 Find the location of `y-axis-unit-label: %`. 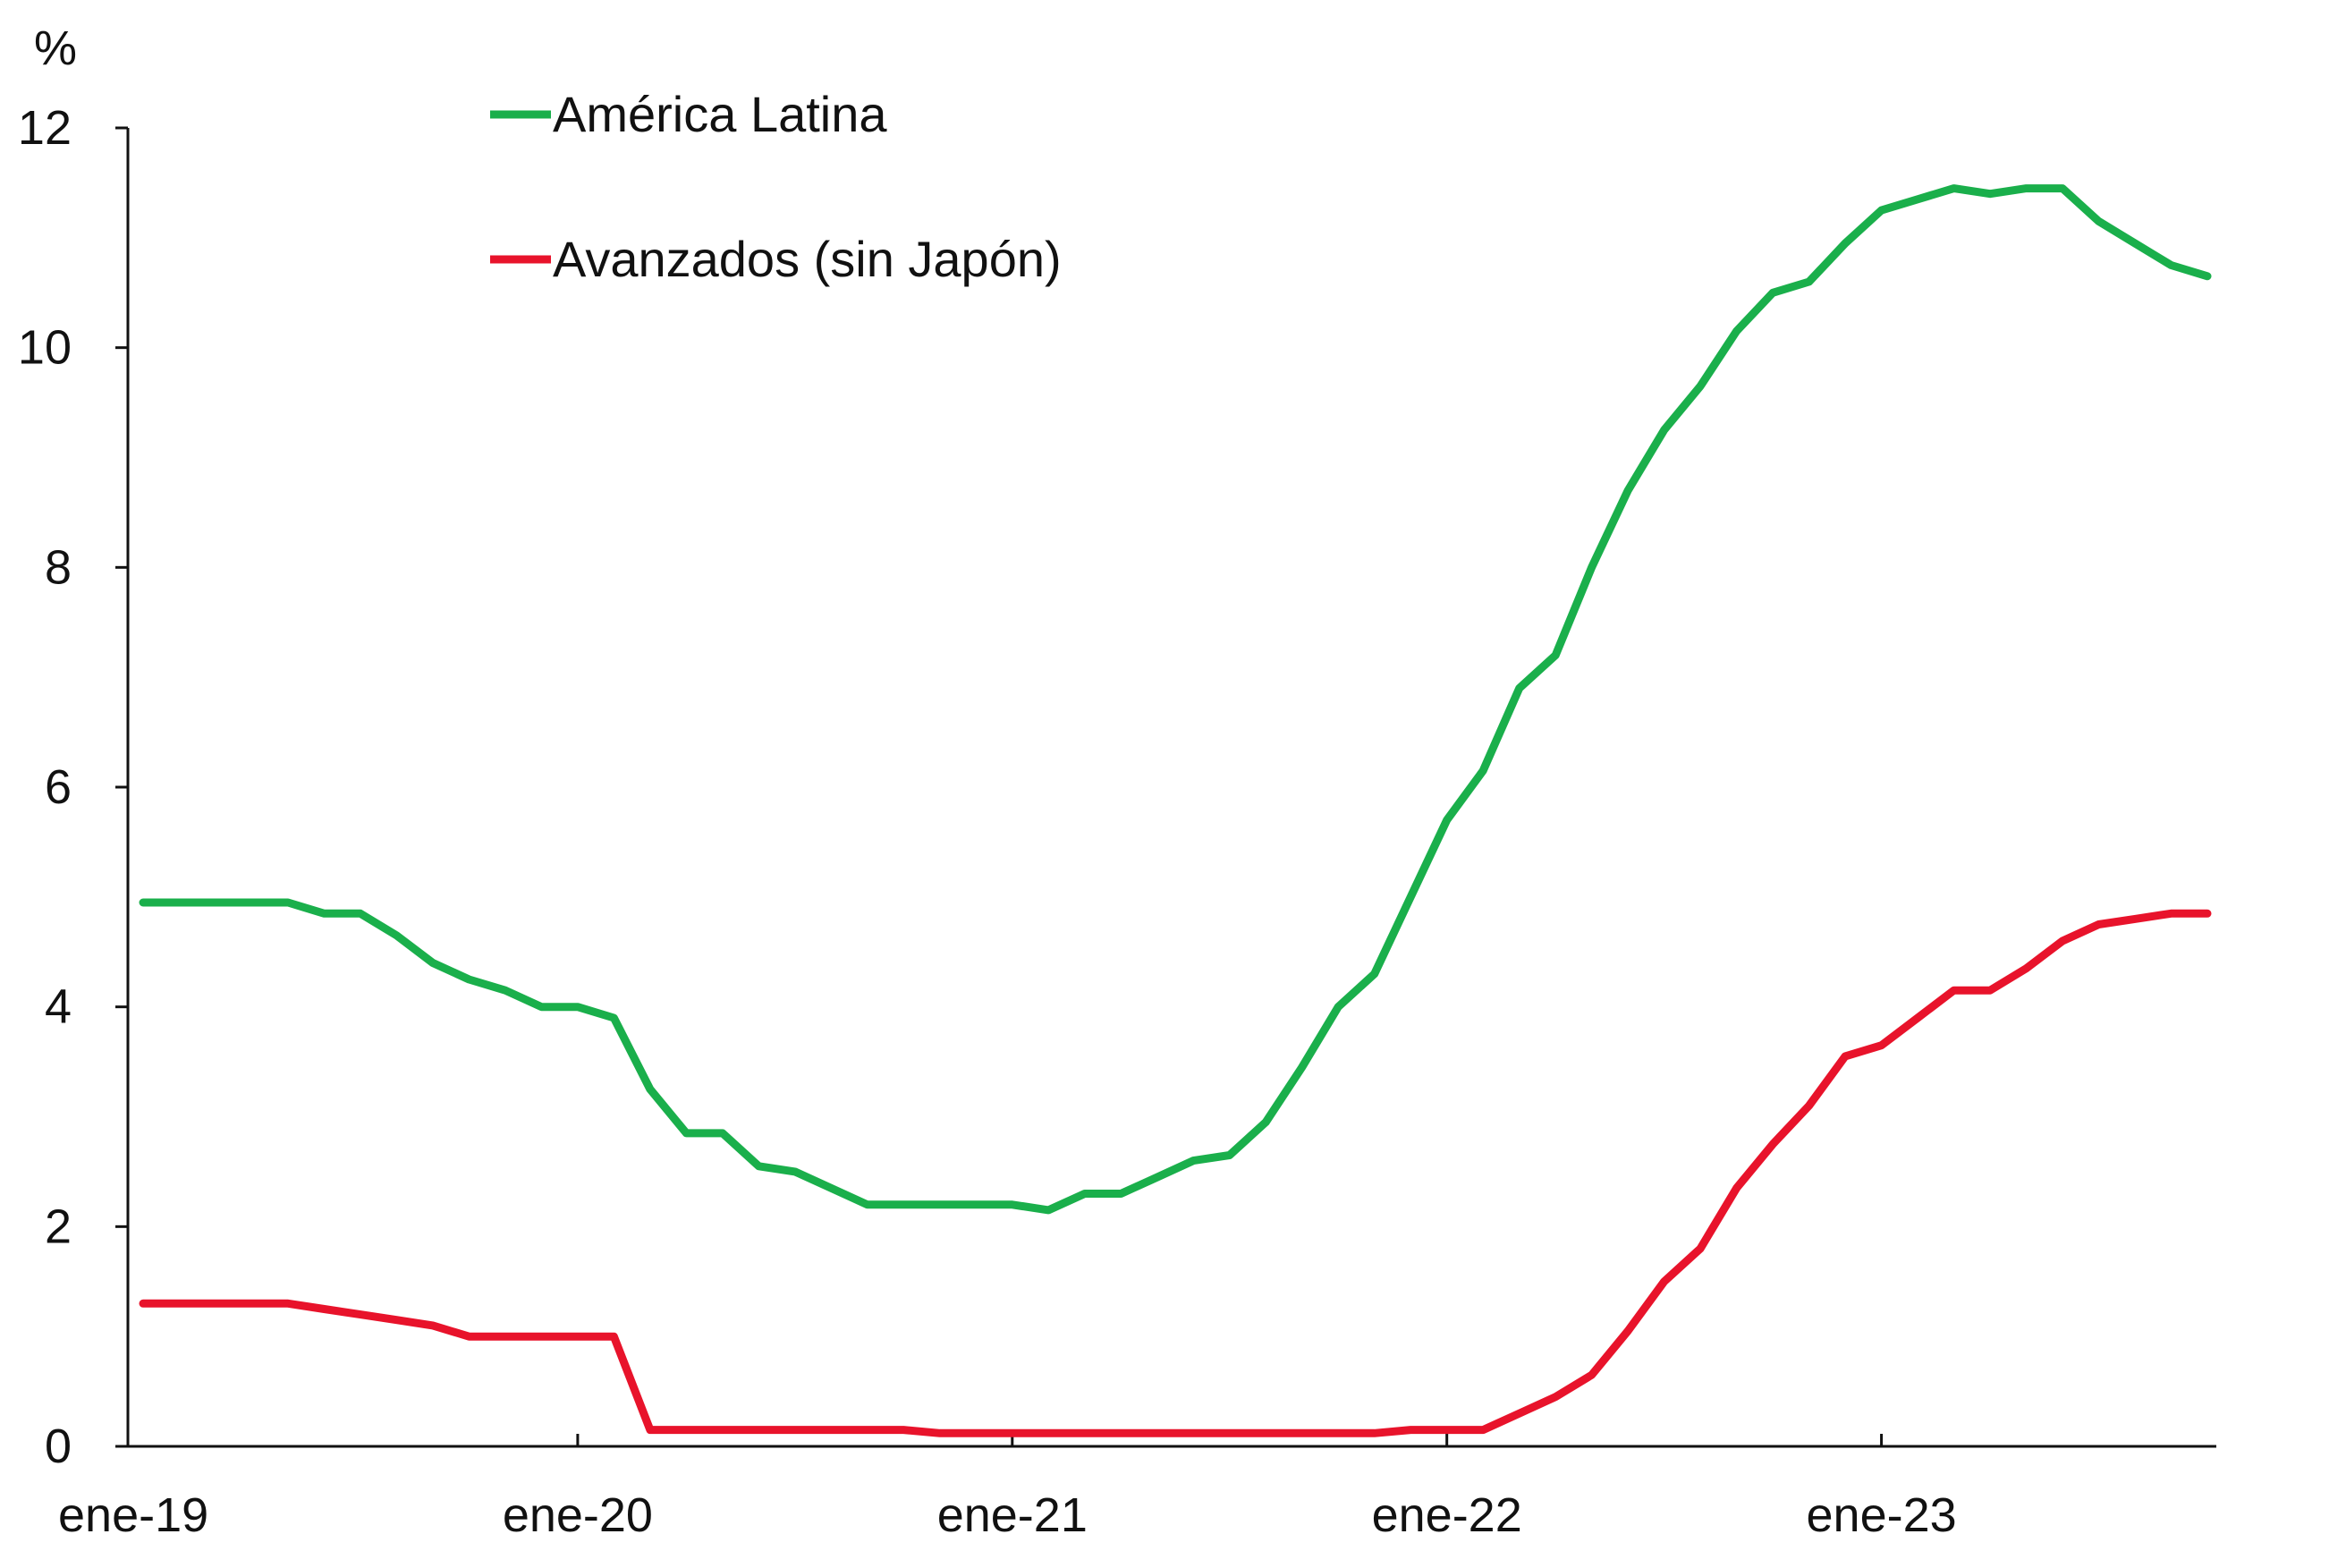

y-axis-unit-label: % is located at coordinates (55, 48).